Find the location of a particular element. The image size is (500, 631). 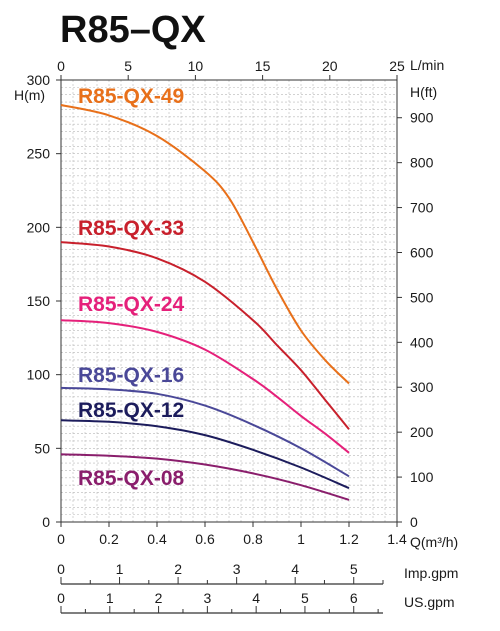

y-left-tick-label: 50 is located at coordinates (42, 448).